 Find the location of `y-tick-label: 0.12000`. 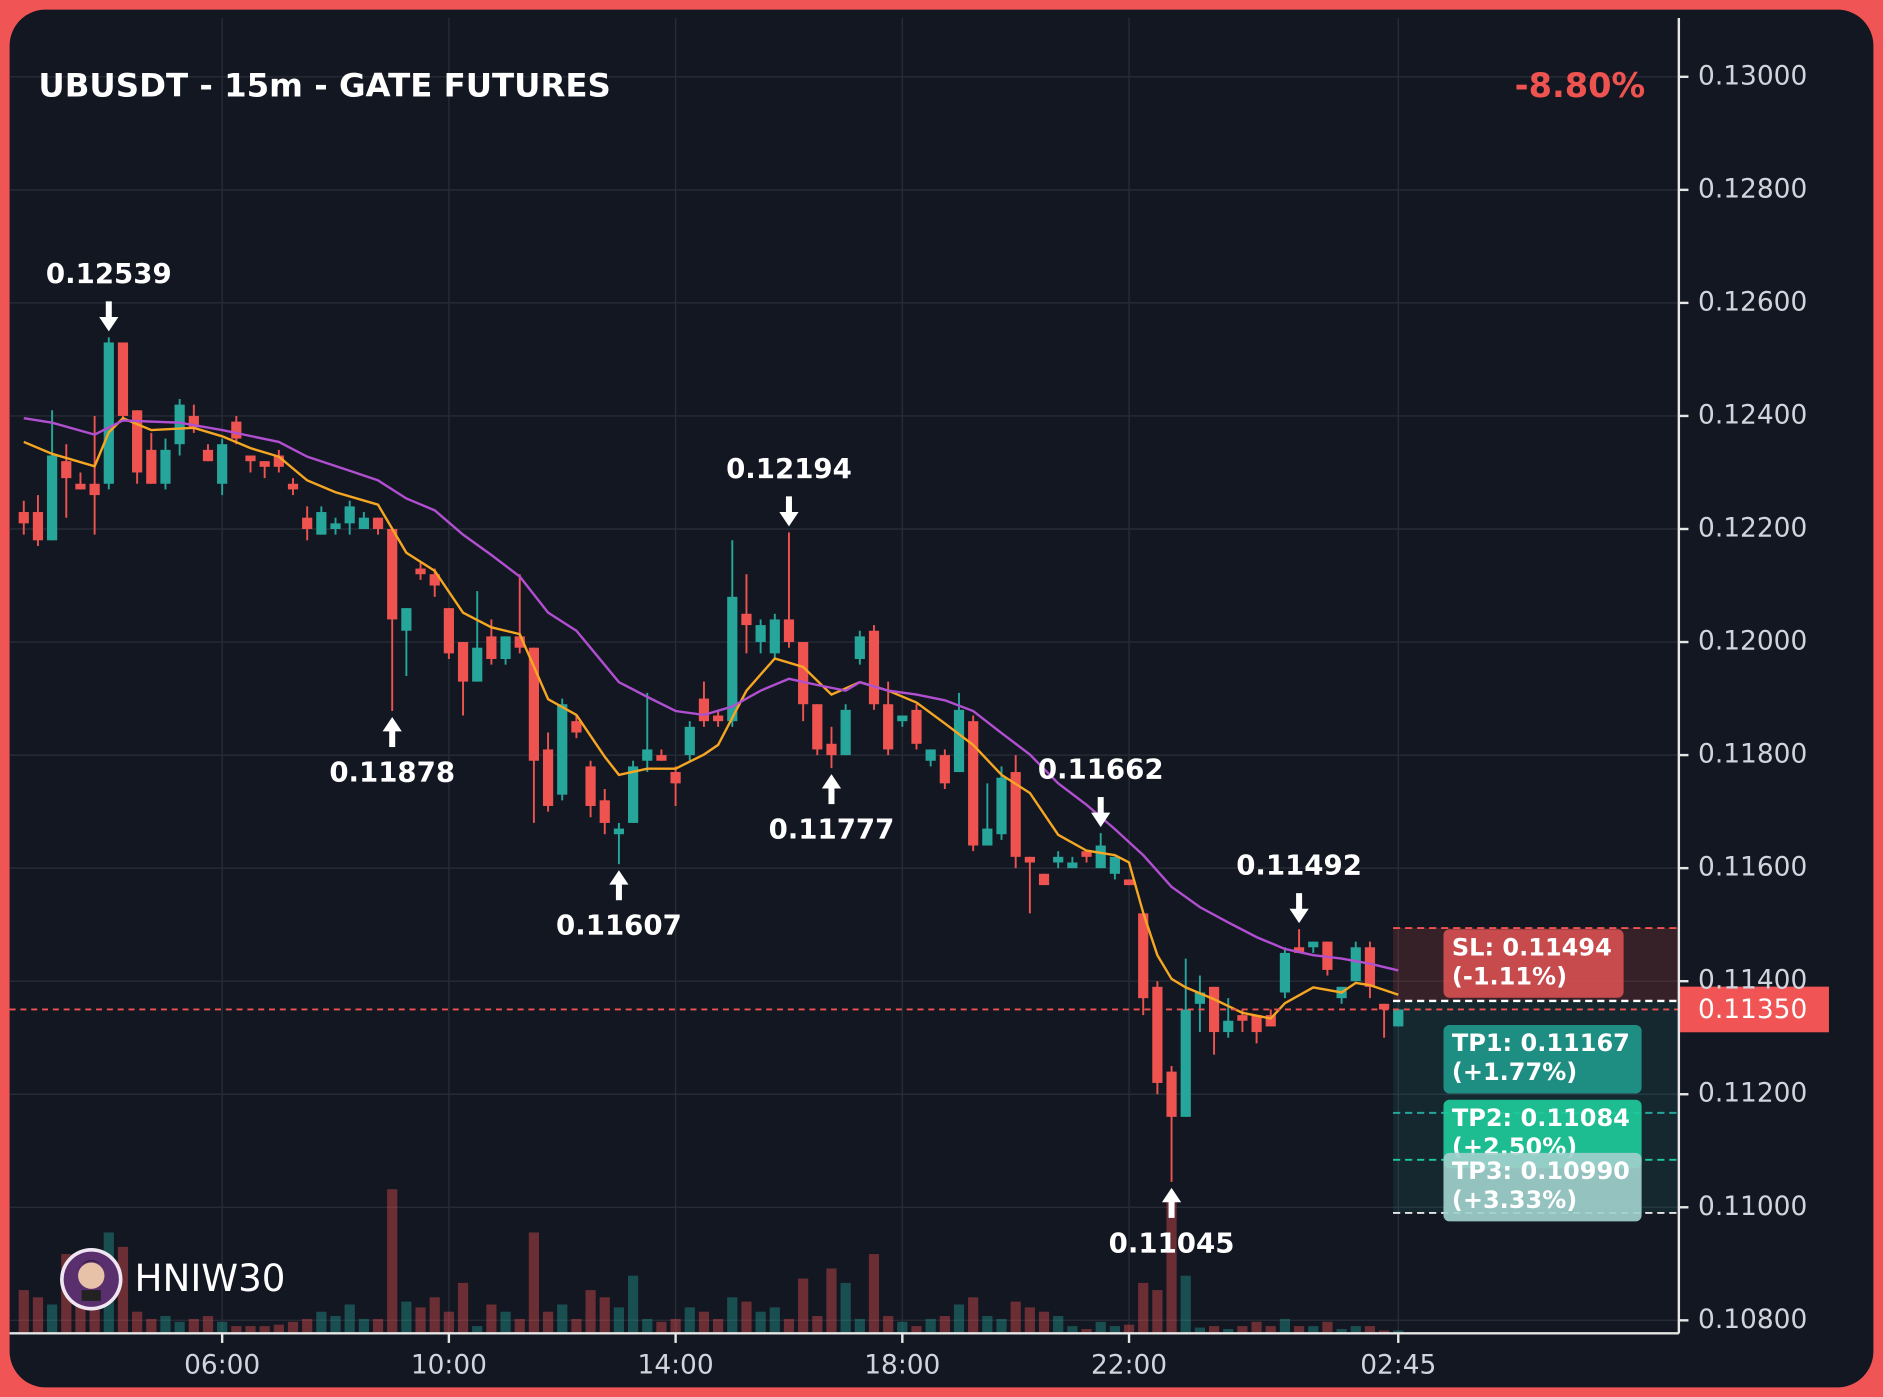

y-tick-label: 0.12000 is located at coordinates (1752, 641).